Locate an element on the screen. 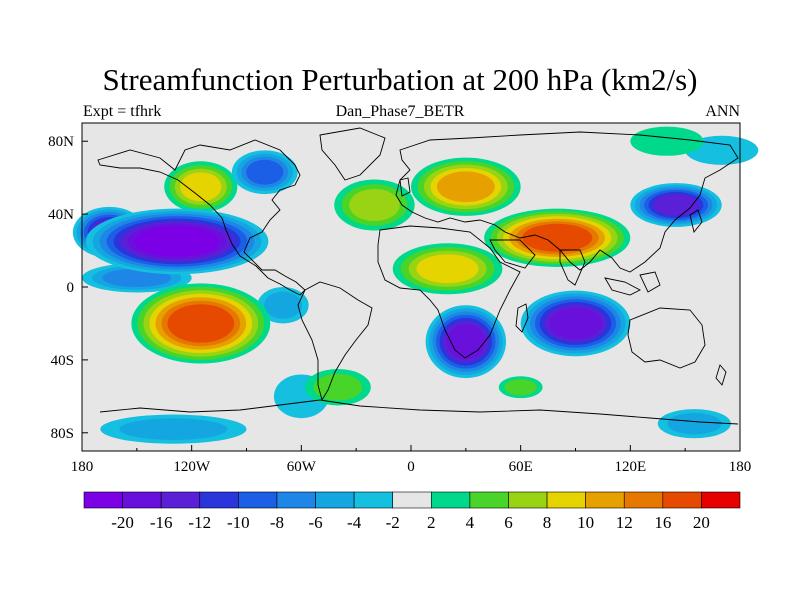 This screenshot has width=800, height=600. coast-north-america is located at coordinates (201, 217).